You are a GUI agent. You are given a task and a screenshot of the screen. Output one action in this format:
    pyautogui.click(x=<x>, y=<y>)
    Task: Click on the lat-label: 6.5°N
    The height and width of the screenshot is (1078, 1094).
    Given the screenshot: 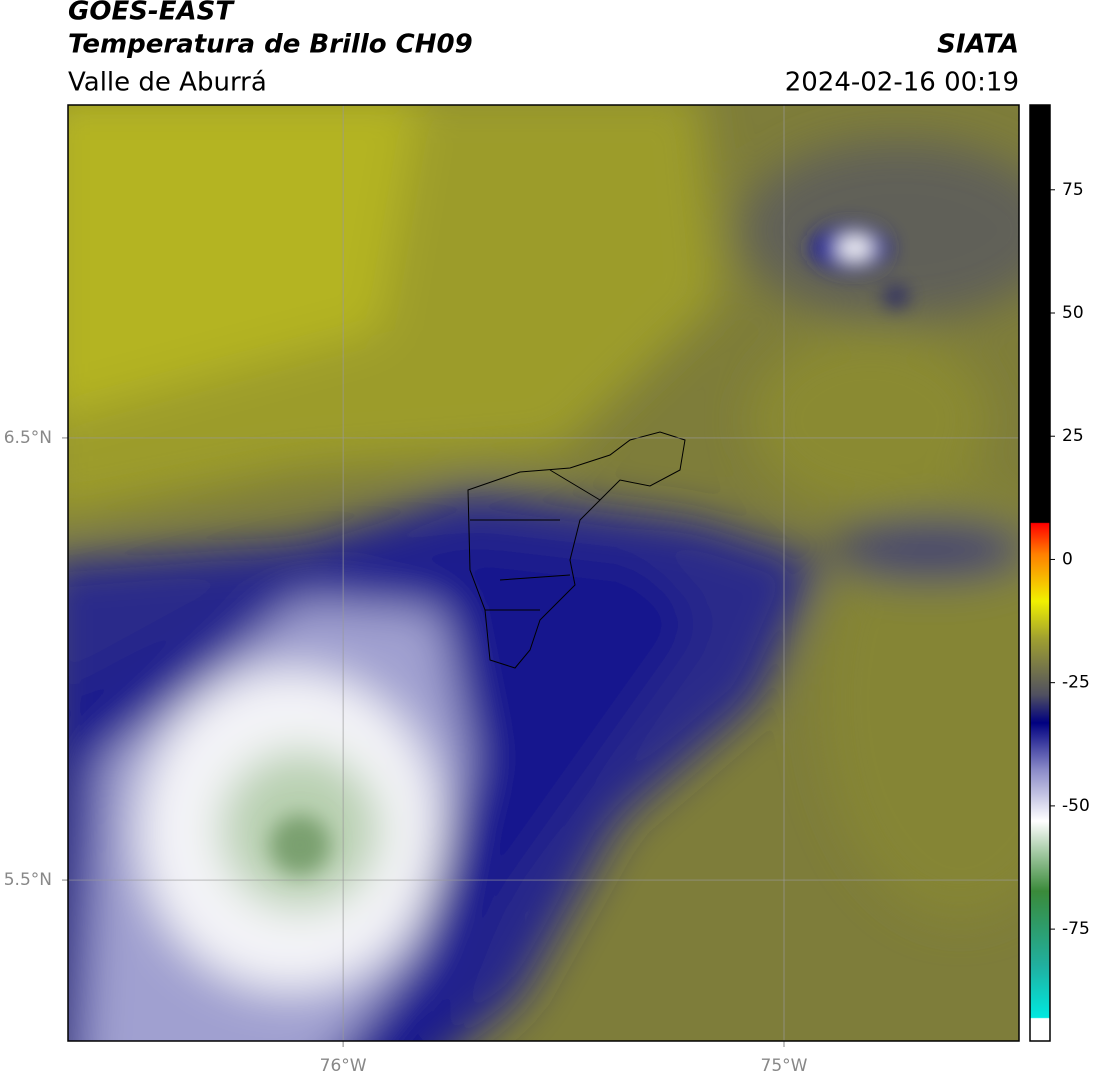 What is the action you would take?
    pyautogui.click(x=28, y=438)
    